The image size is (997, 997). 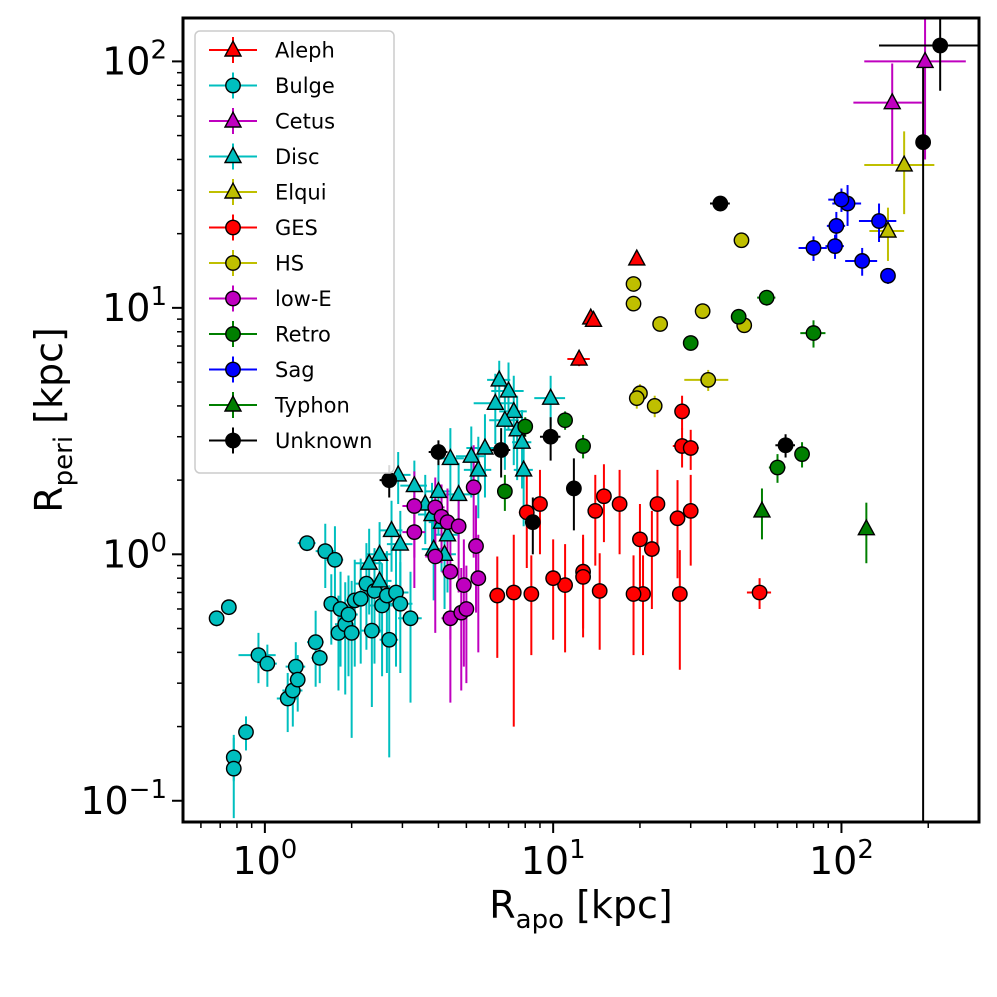 What do you see at coordinates (233, 155) in the screenshot?
I see `legend-disc-marker` at bounding box center [233, 155].